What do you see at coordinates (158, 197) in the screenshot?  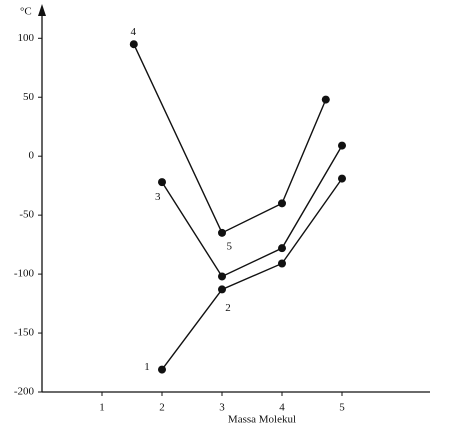 I see `annotation: 3` at bounding box center [158, 197].